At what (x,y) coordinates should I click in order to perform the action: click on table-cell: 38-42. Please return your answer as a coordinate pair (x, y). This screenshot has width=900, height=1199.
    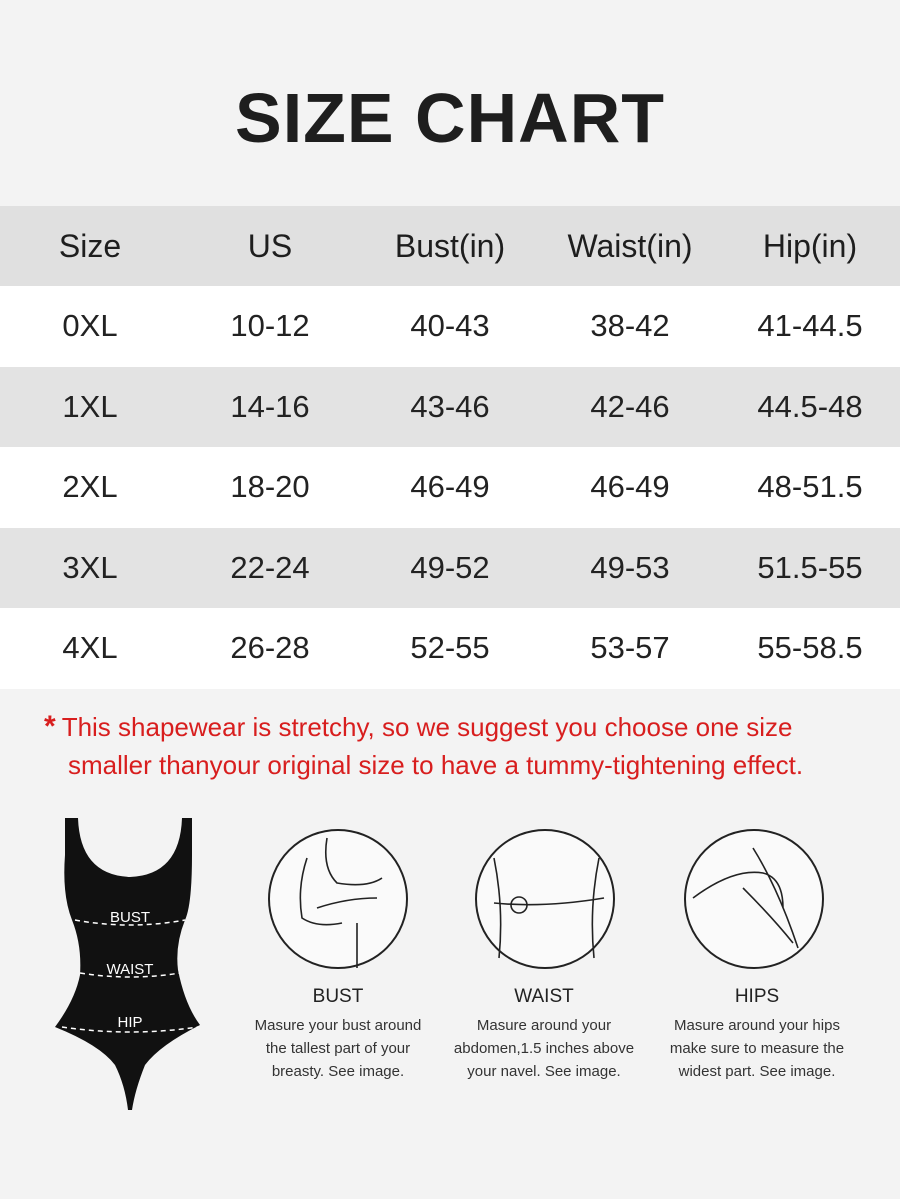
    Looking at the image, I should click on (630, 326).